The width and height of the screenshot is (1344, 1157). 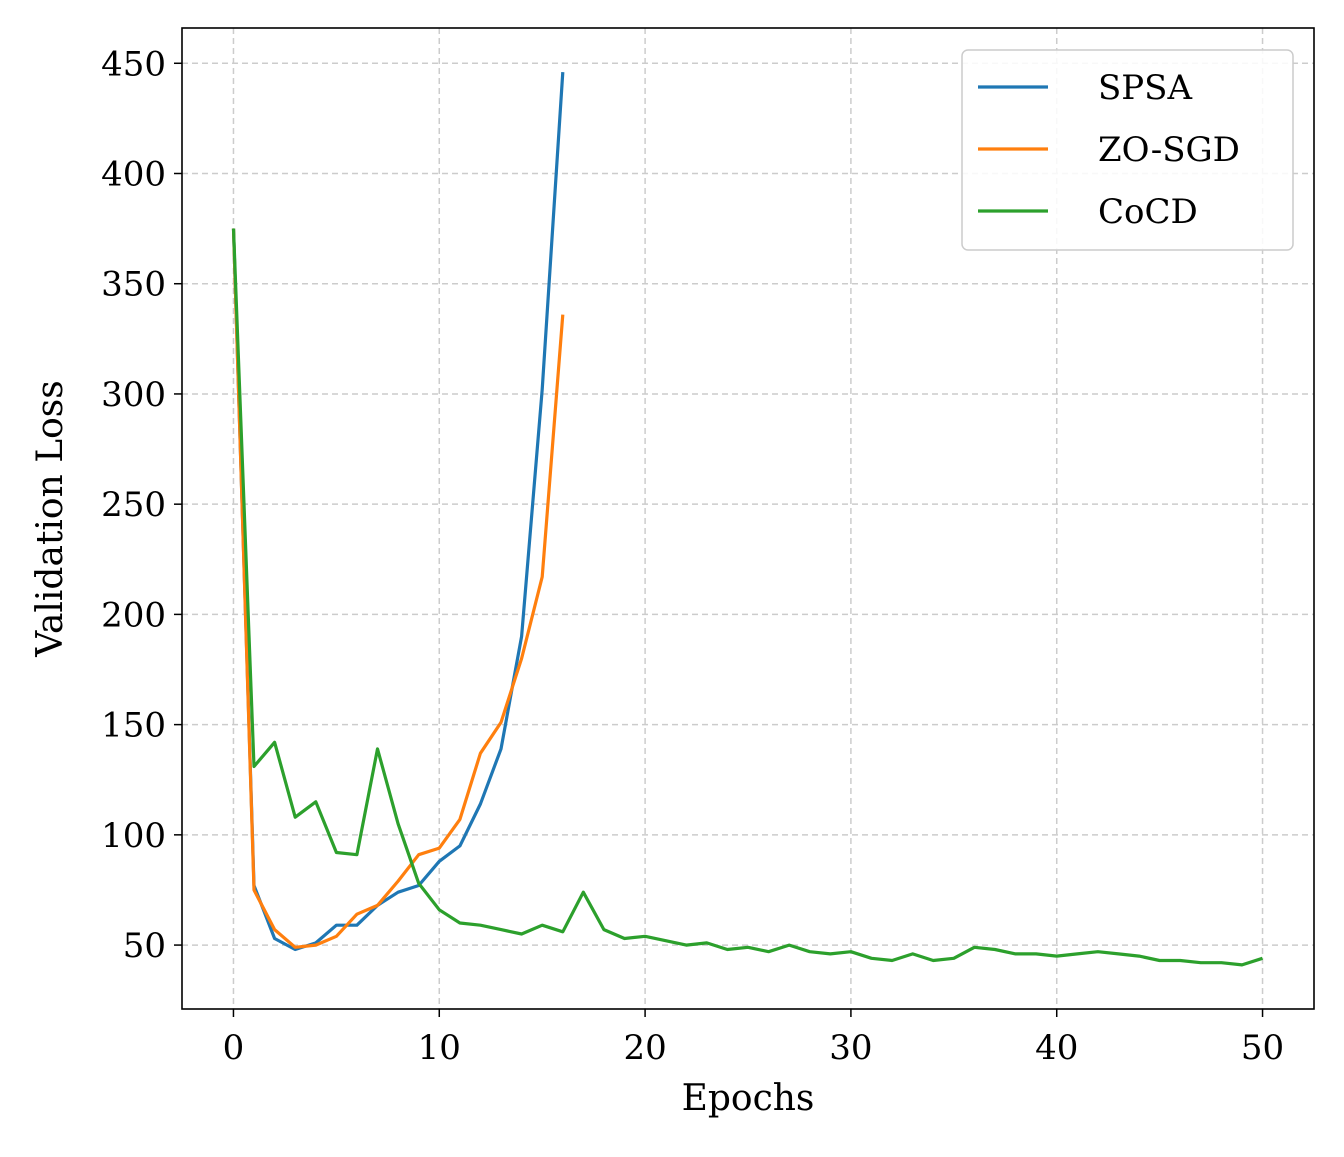 What do you see at coordinates (133, 726) in the screenshot?
I see `y-tick-label: 150` at bounding box center [133, 726].